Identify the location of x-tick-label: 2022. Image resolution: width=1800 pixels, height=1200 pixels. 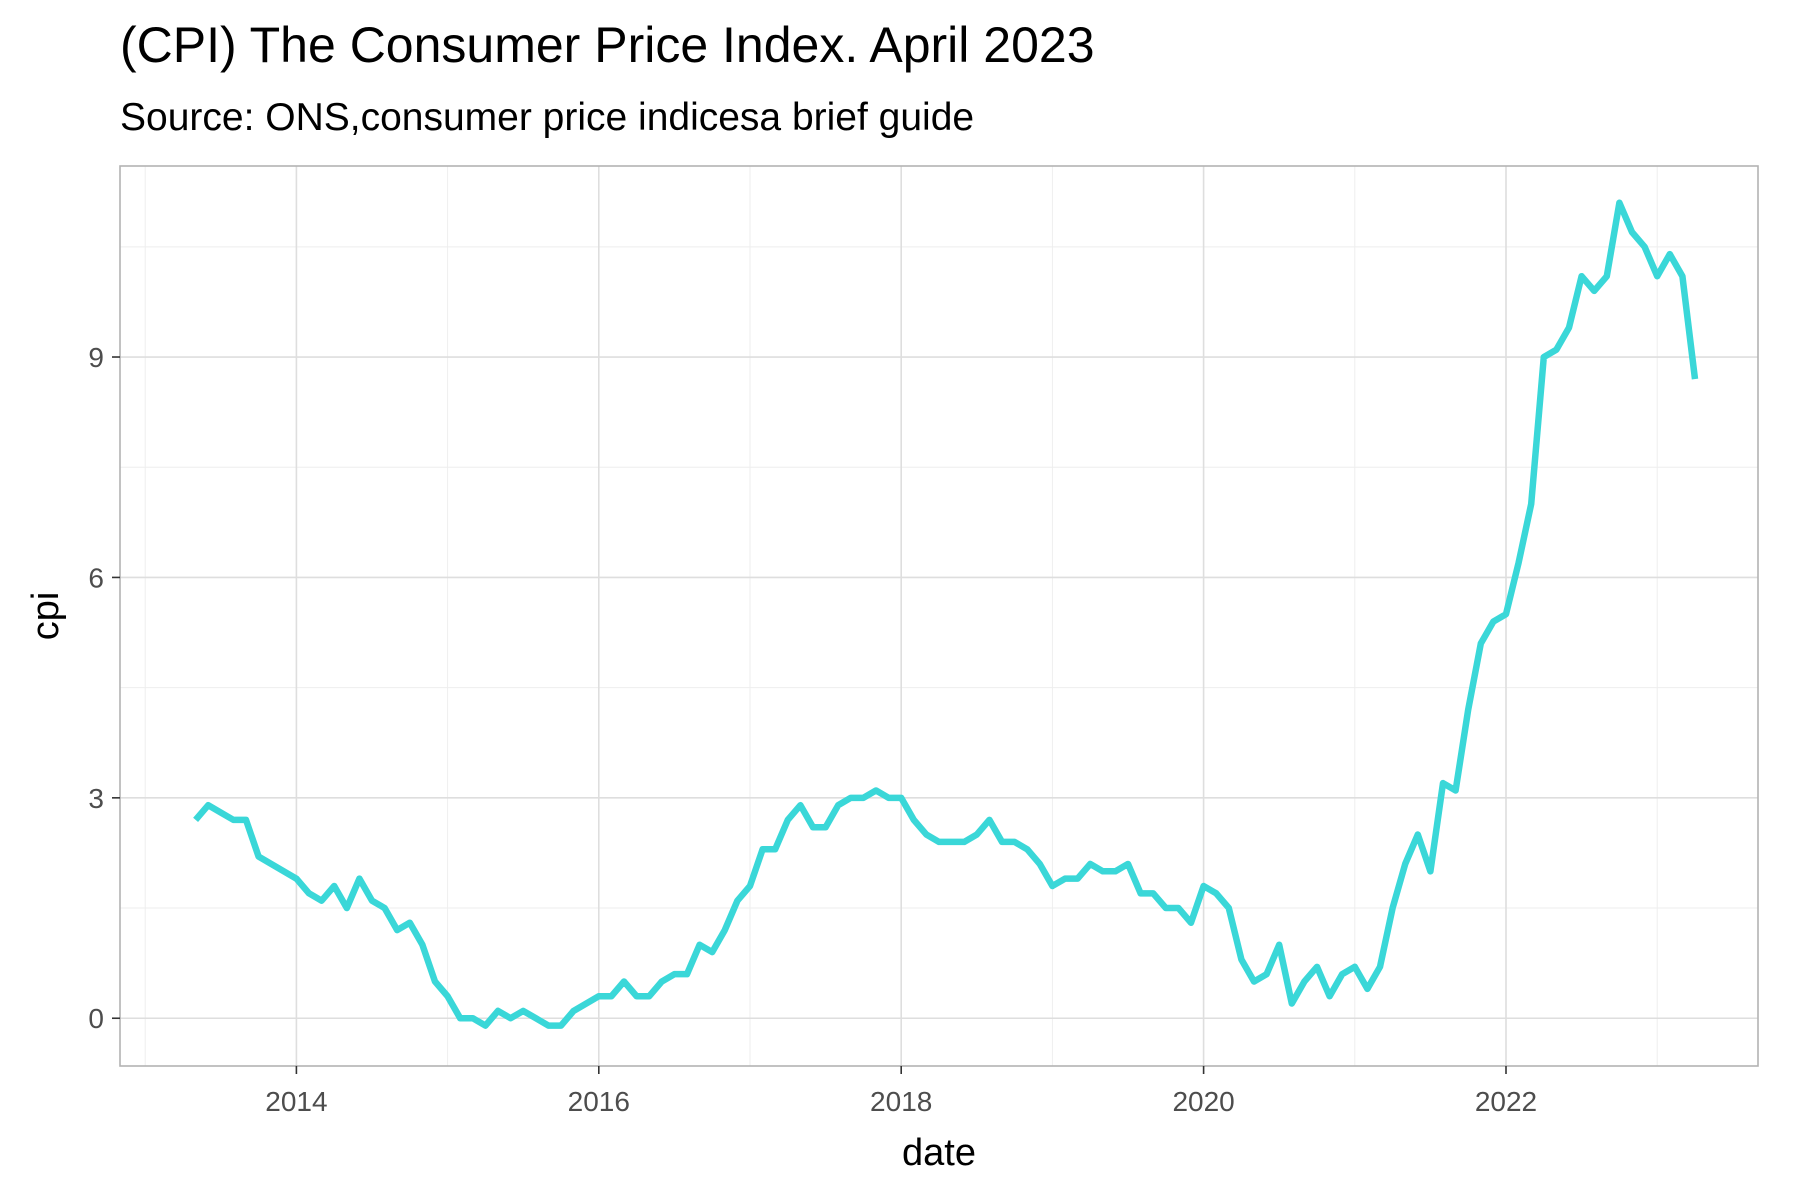
(1506, 1101).